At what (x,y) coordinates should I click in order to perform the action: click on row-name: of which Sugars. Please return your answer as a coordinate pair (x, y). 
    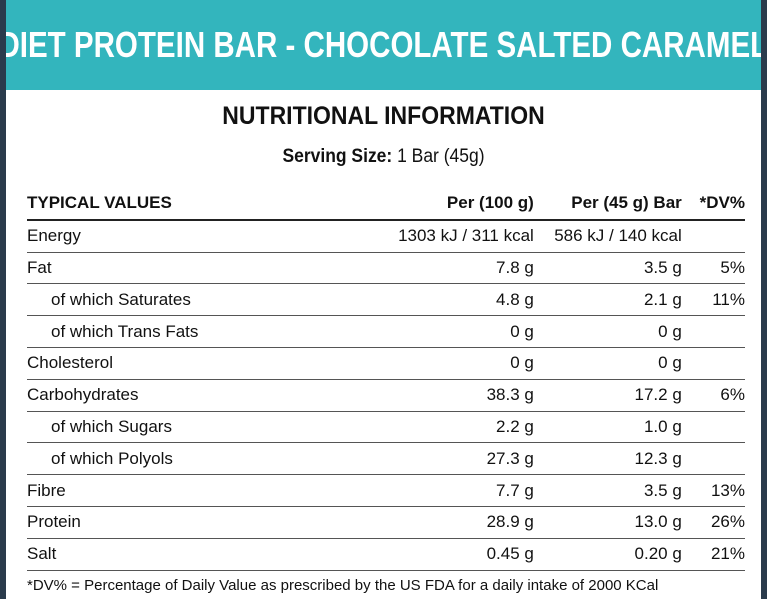
    Looking at the image, I should click on (191, 427).